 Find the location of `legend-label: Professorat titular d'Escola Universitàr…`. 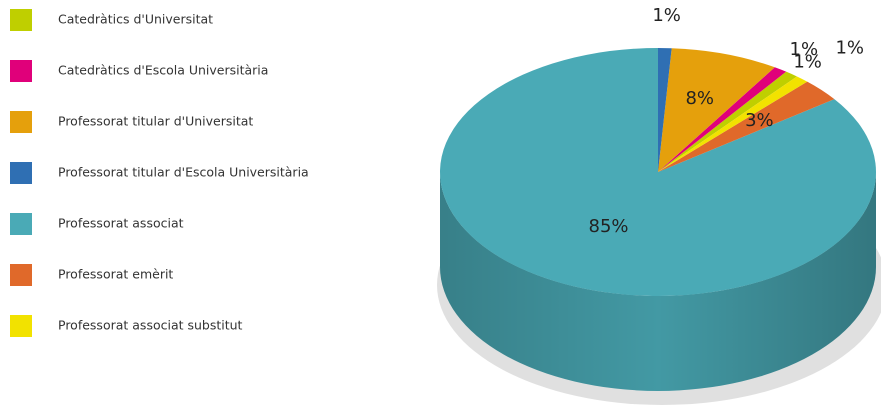

legend-label: Professorat titular d'Escola Universitàr… is located at coordinates (183, 172).